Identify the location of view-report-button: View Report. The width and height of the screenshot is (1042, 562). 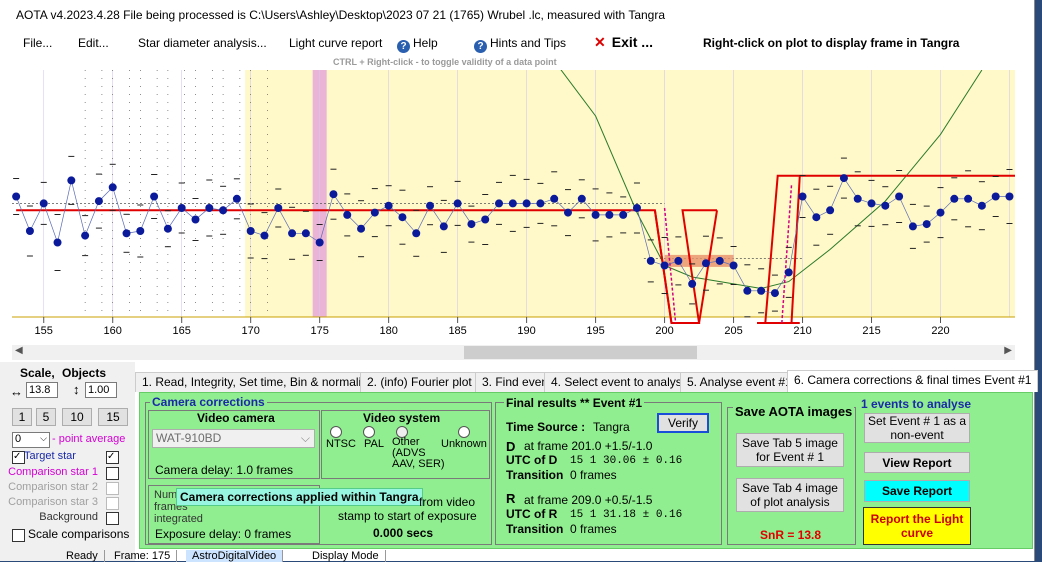
(917, 462).